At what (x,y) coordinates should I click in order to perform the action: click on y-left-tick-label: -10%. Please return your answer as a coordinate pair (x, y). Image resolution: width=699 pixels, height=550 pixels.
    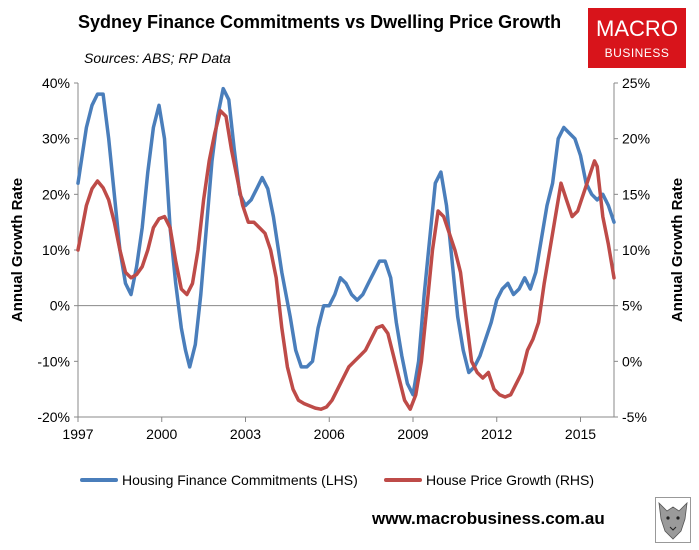
    Looking at the image, I should click on (53, 361).